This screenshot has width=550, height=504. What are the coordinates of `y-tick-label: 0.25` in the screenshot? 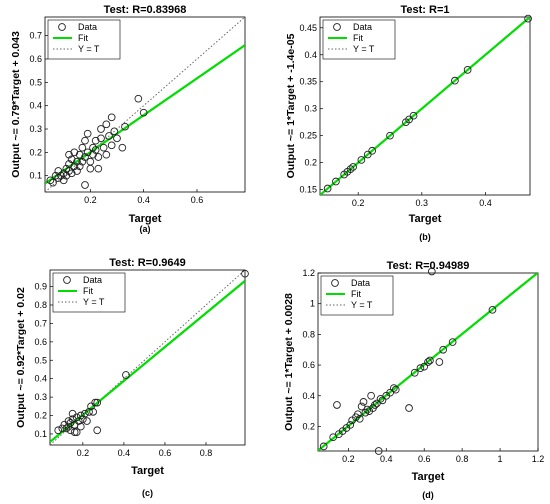 It's located at (308, 136).